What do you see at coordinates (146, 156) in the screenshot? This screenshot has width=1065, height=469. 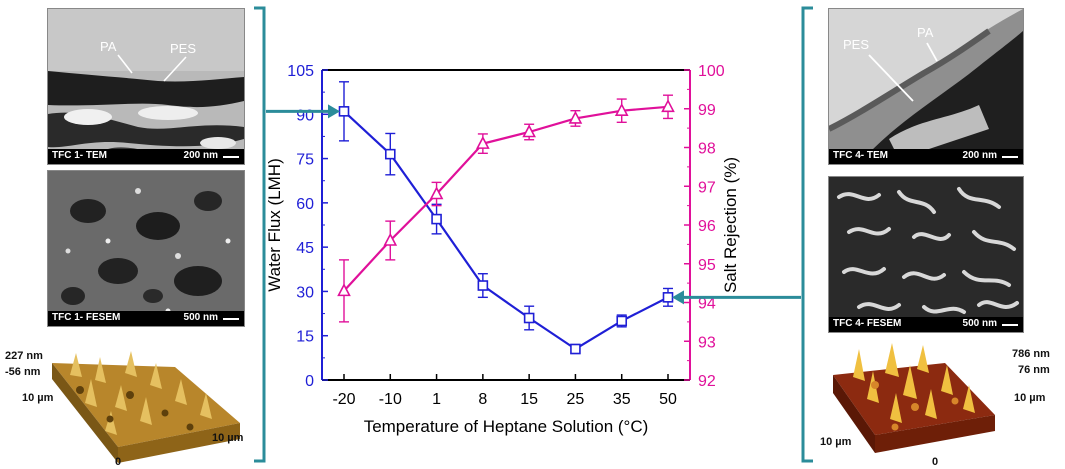 I see `tem-caption: TFC 1- TEM 200 nm` at bounding box center [146, 156].